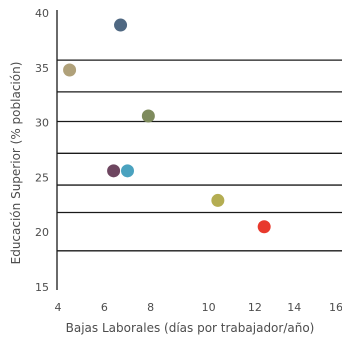  Describe the element at coordinates (16, 163) in the screenshot. I see `y-axis-title: Educación Superior (% población)` at that location.